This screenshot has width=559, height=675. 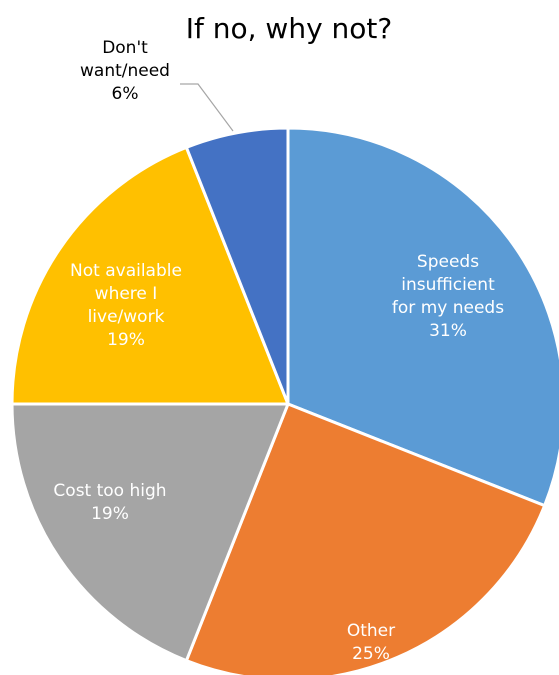 I want to click on slice-category-label: want/need, so click(x=125, y=71).